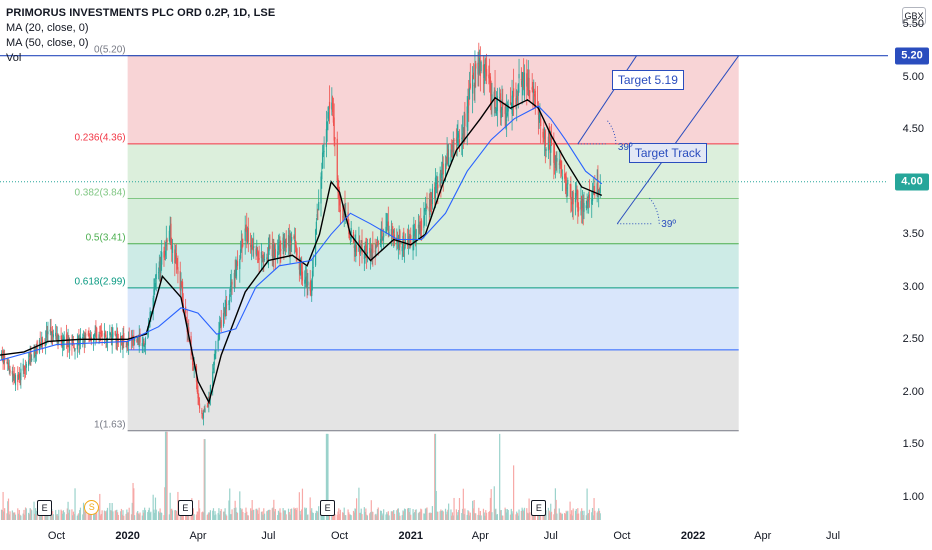 This screenshot has height=550, width=932. What do you see at coordinates (914, 16) in the screenshot?
I see `currency-badge: GBX` at bounding box center [914, 16].